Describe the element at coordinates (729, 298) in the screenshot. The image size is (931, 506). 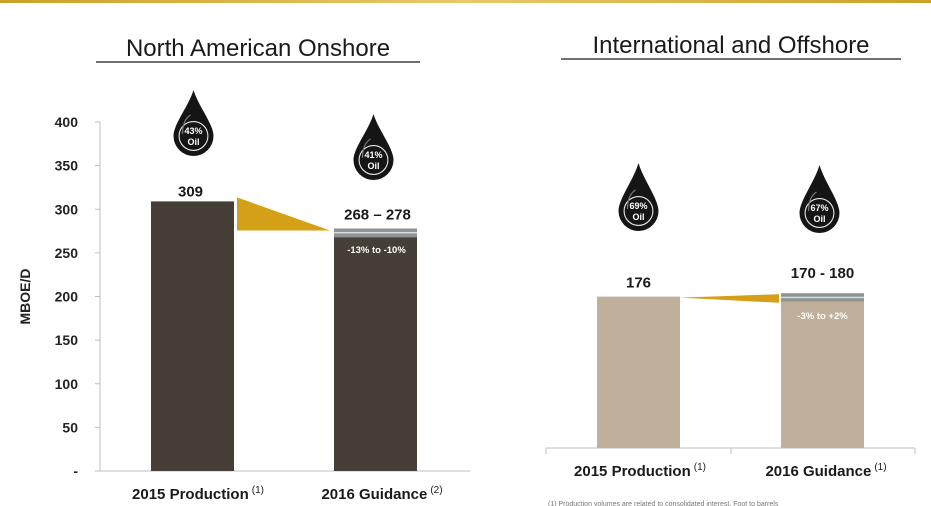
I see `intl-change-wedge` at that location.